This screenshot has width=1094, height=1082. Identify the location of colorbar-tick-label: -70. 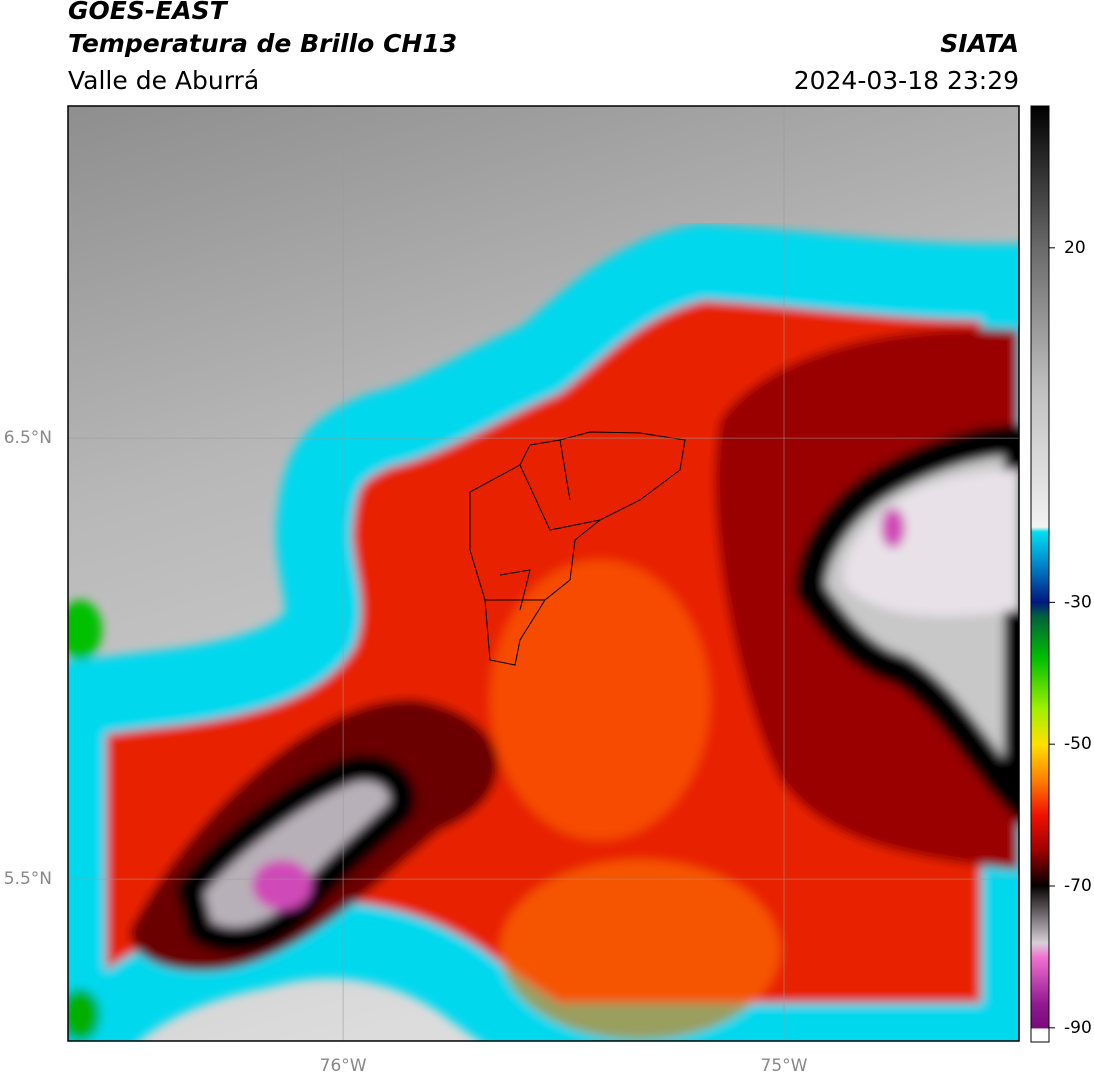
(1078, 886).